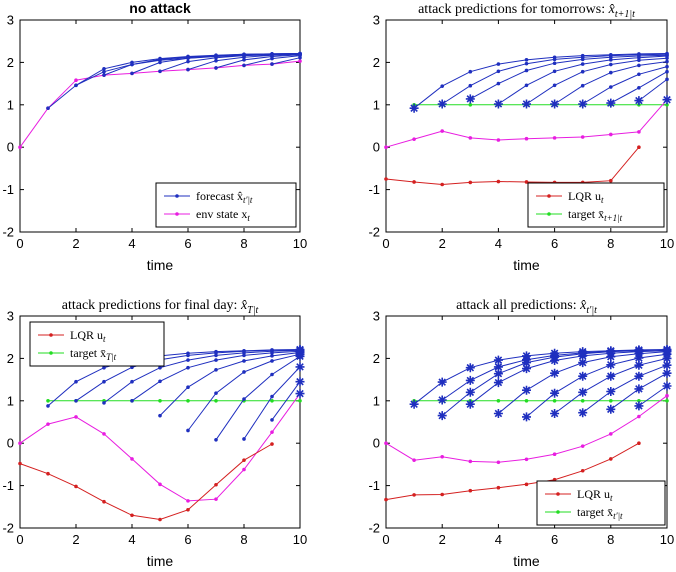 This screenshot has height=572, width=676. Describe the element at coordinates (300, 243) in the screenshot. I see `x-tick-label: 10` at that location.